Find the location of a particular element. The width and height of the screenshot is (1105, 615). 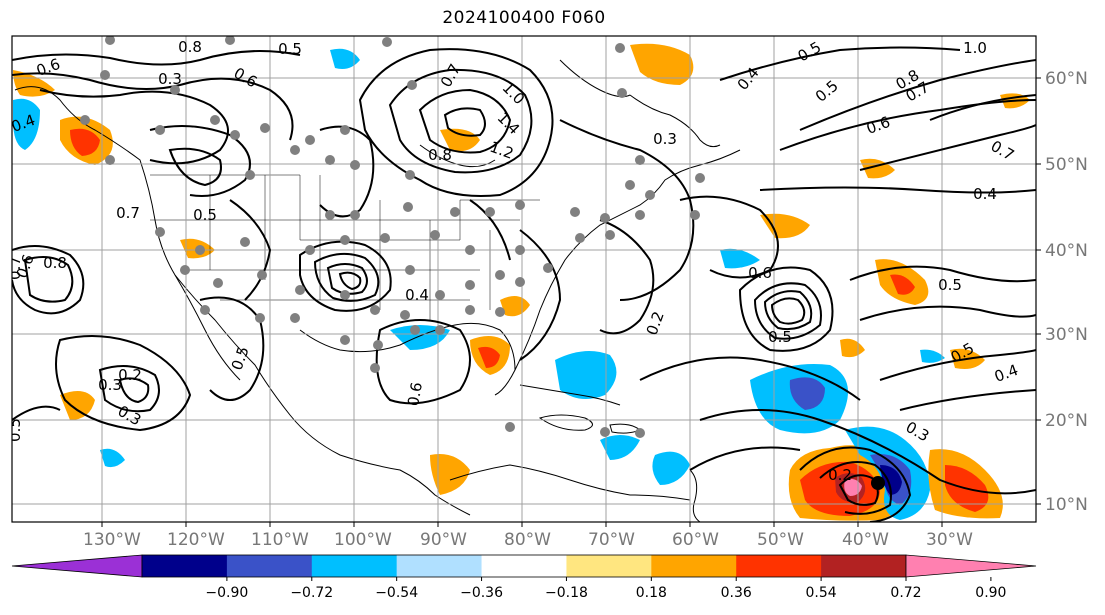

lat-label: 30°N is located at coordinates (1066, 335).